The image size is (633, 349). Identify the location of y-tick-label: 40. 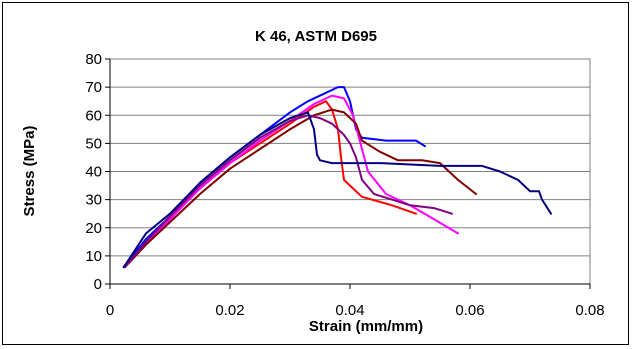
(93, 172).